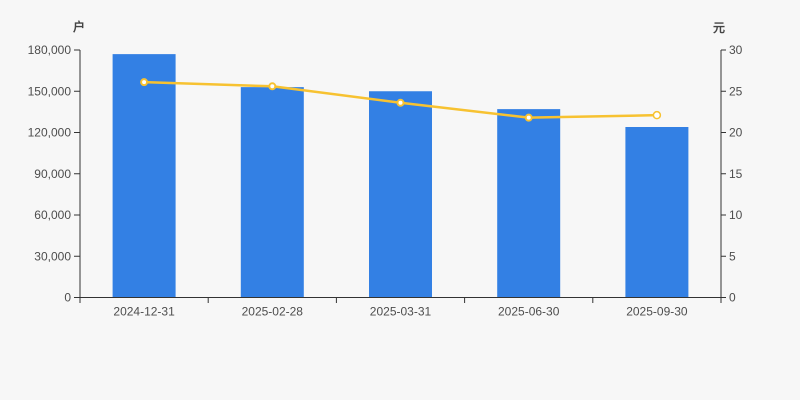 The width and height of the screenshot is (800, 400). Describe the element at coordinates (732, 256) in the screenshot. I see `right-axis-tick-label: 5` at that location.